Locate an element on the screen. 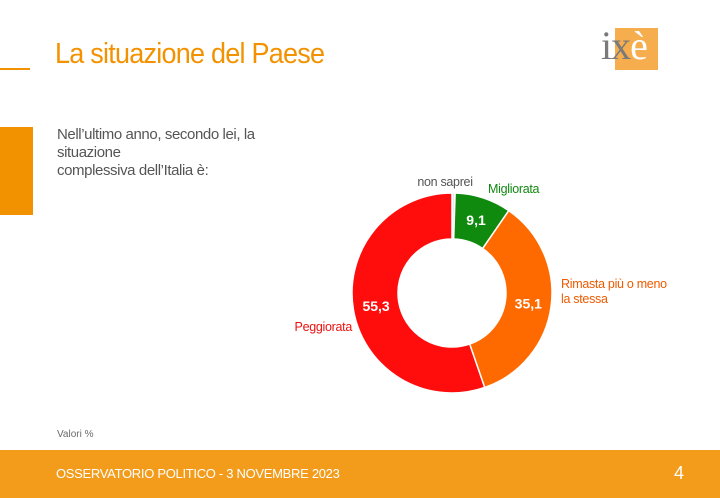 The height and width of the screenshot is (498, 720). logo-background is located at coordinates (636, 49).